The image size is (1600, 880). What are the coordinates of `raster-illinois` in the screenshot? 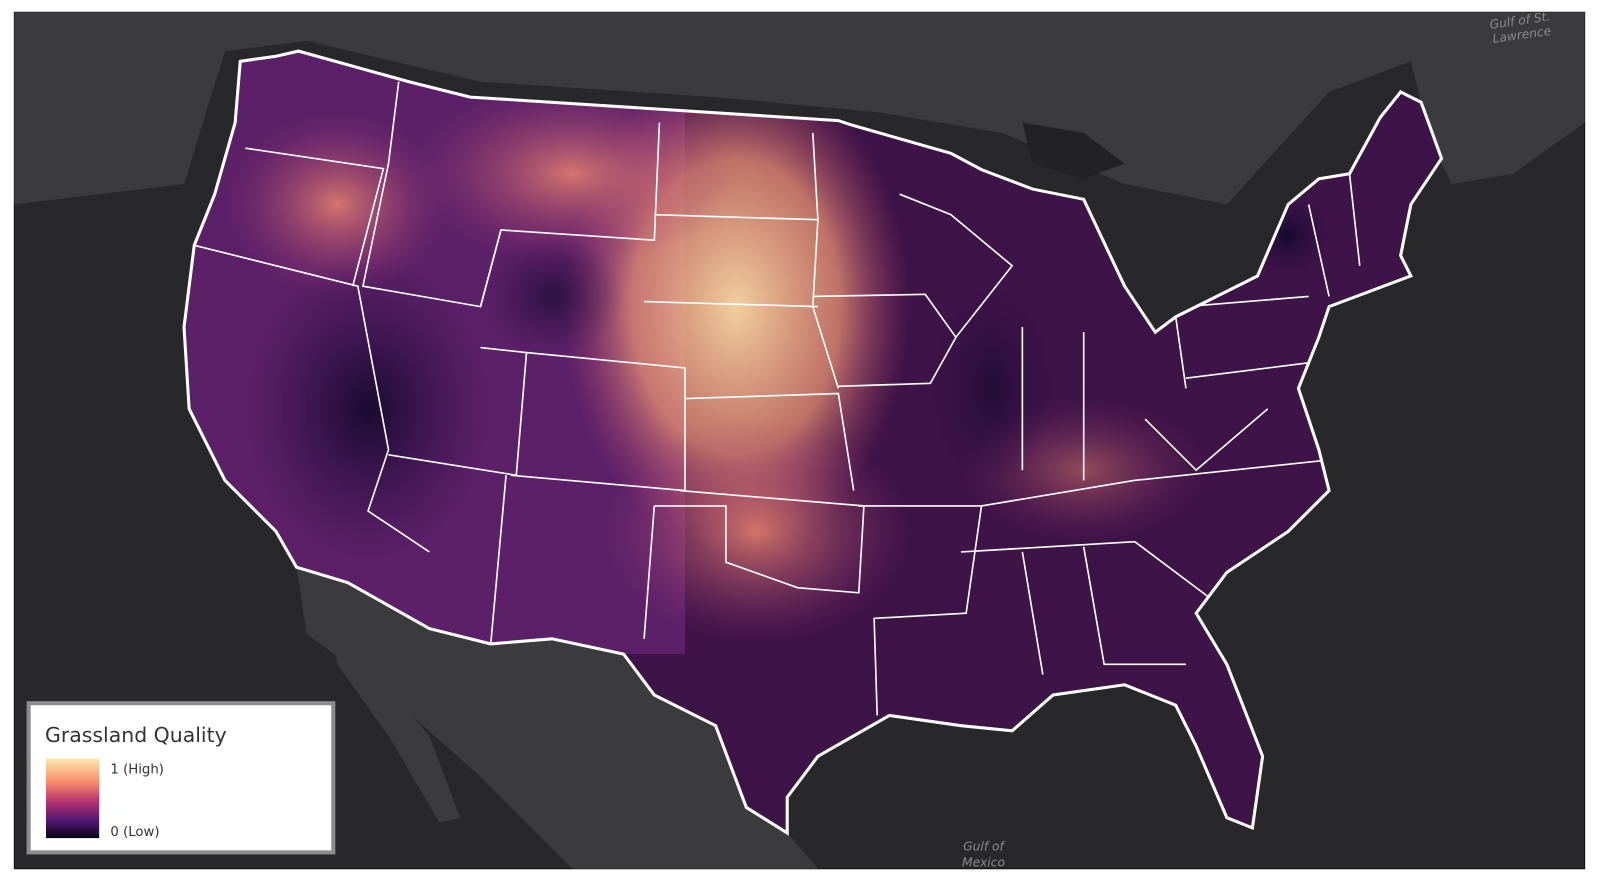 It's located at (992, 388).